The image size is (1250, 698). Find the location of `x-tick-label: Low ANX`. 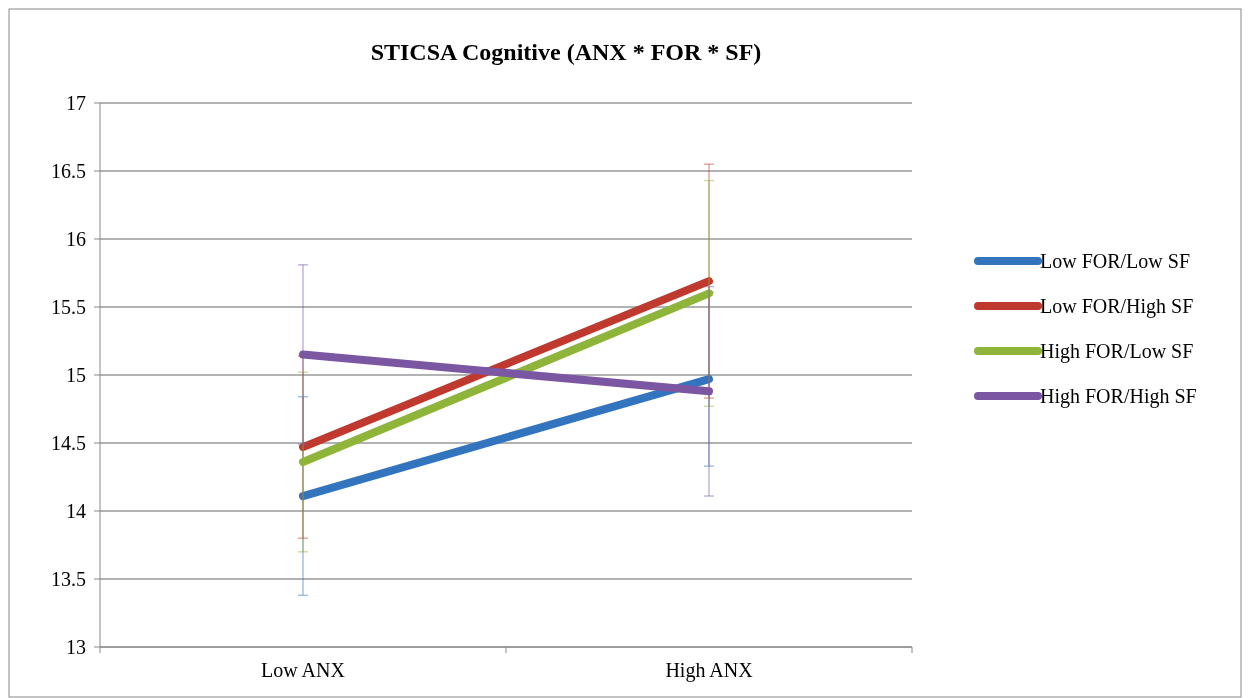

x-tick-label: Low ANX is located at coordinates (303, 670).